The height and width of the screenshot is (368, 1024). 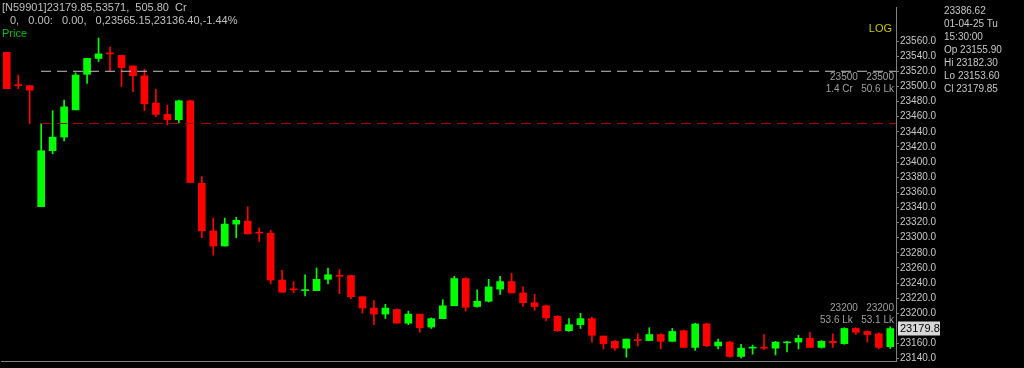 I want to click on annotation: 53.6 Lk 53.1 Lk, so click(x=857, y=320).